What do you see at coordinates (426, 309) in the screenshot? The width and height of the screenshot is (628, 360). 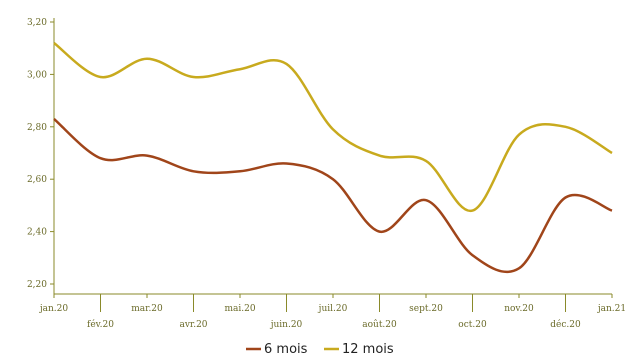 I see `x-tick-label: sept.20` at bounding box center [426, 309].